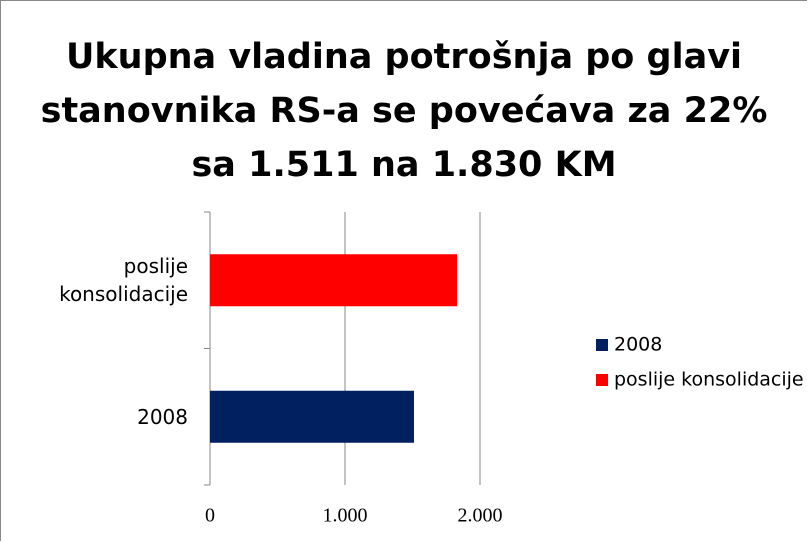  Describe the element at coordinates (210, 516) in the screenshot. I see `x-tick-label: 0` at that location.